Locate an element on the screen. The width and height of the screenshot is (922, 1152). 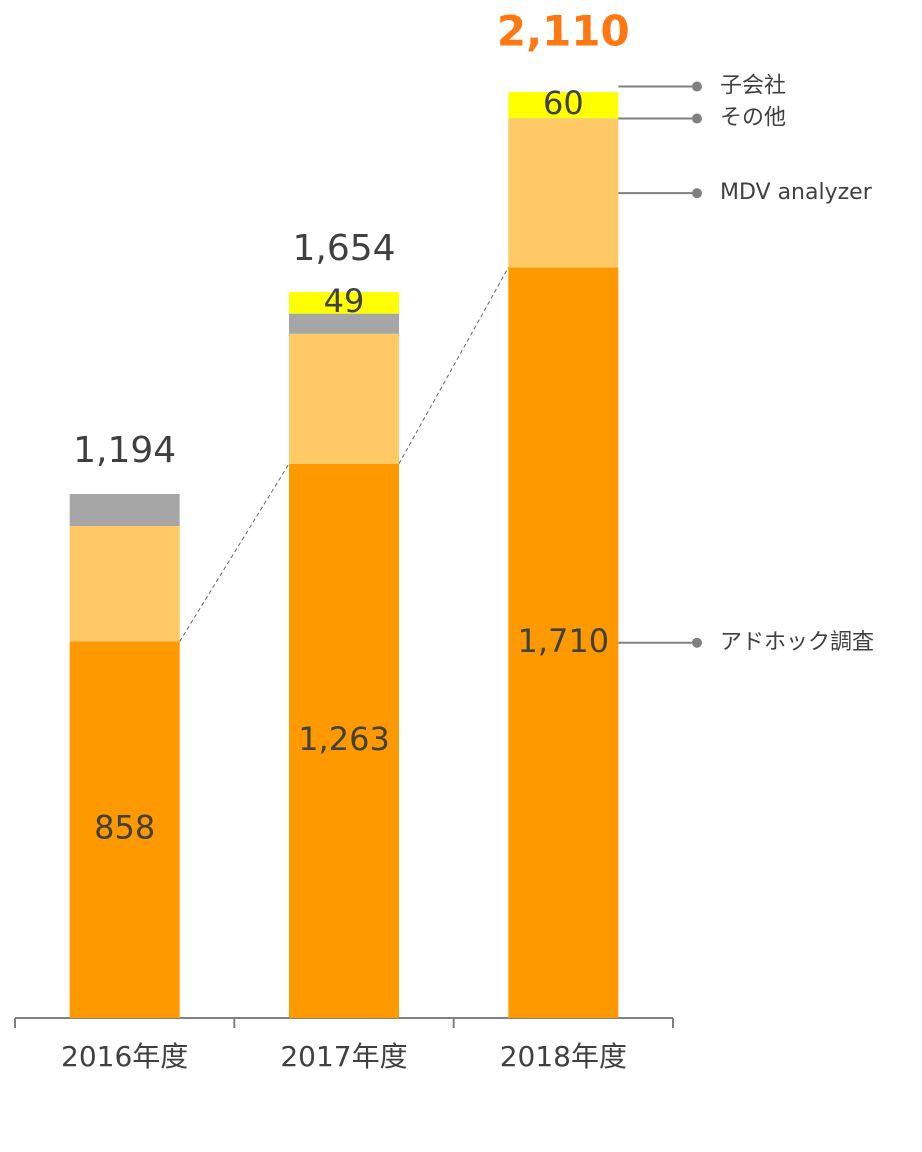
total-label: 1,654 is located at coordinates (343, 248).